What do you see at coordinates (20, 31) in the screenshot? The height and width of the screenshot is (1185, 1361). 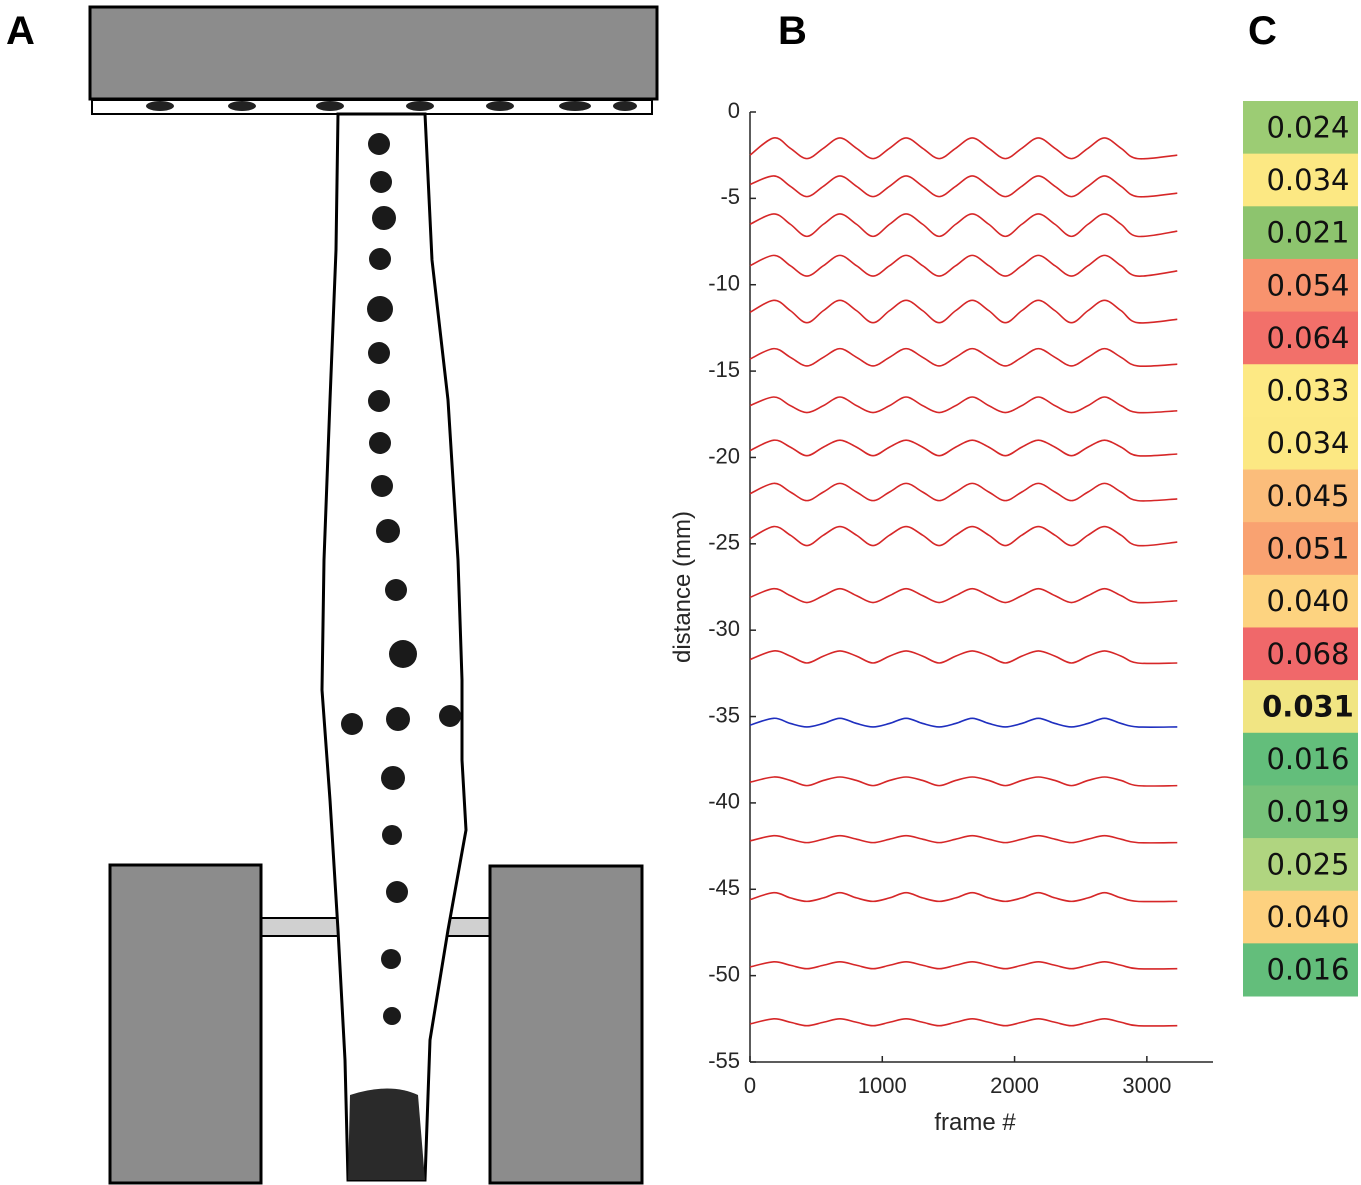 I see `panel-label: A` at bounding box center [20, 31].